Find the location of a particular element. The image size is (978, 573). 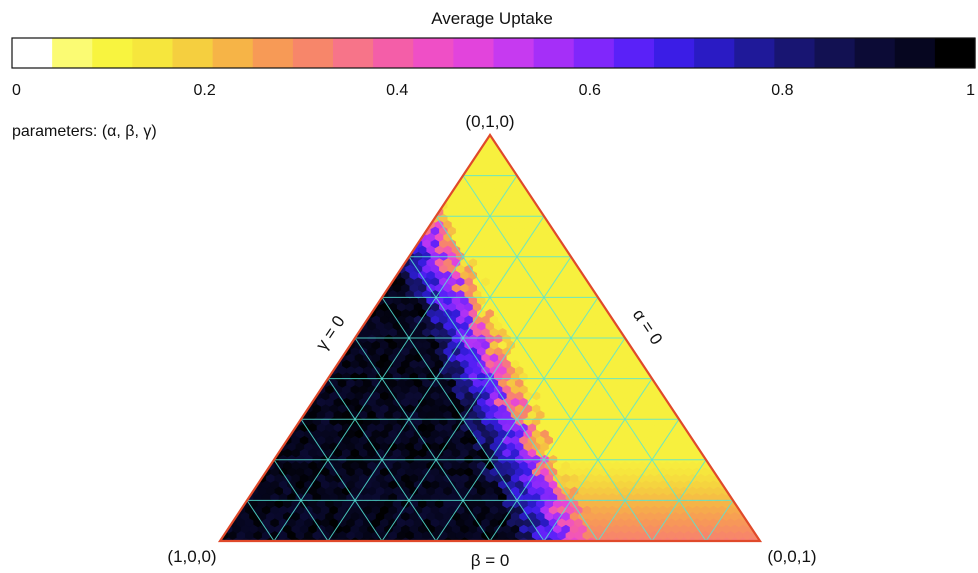

edge-label-right: α = 0 is located at coordinates (647, 327).